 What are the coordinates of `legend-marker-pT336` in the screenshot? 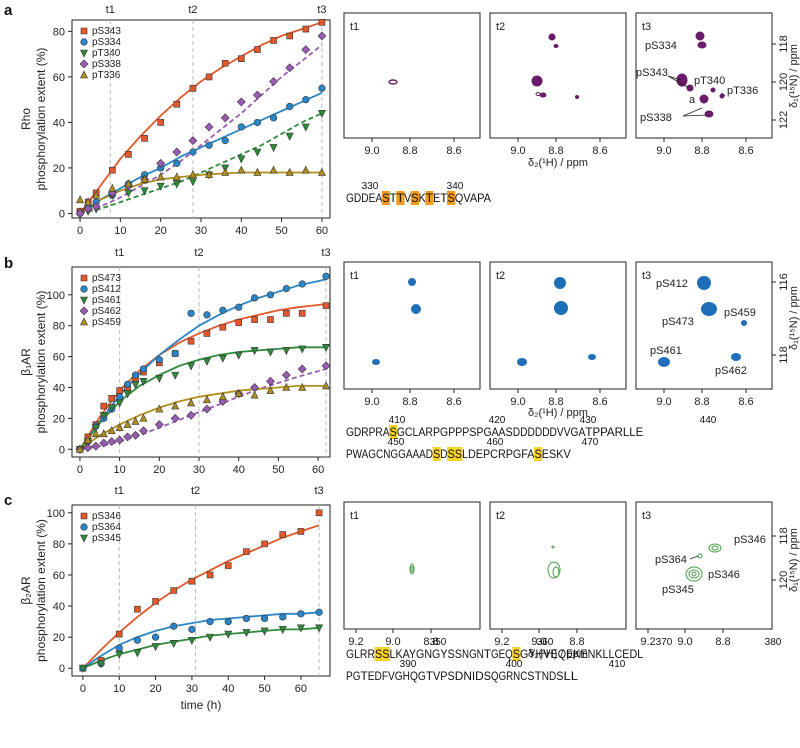 It's located at (84, 74).